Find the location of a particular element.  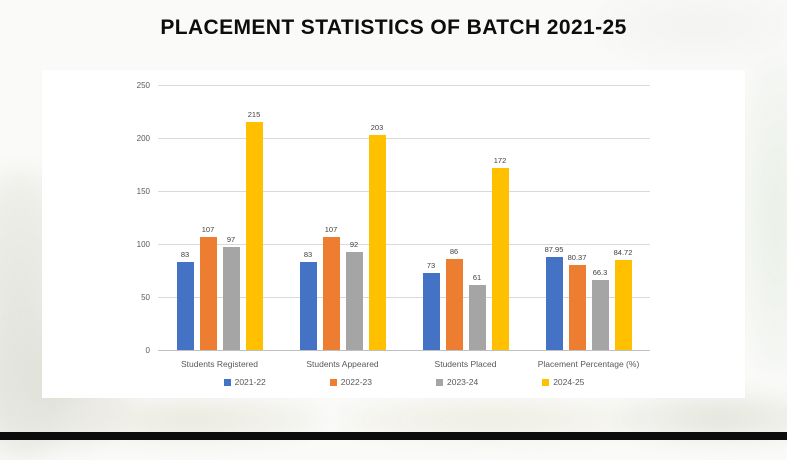

legend-item: 2021-22 is located at coordinates (244, 382).